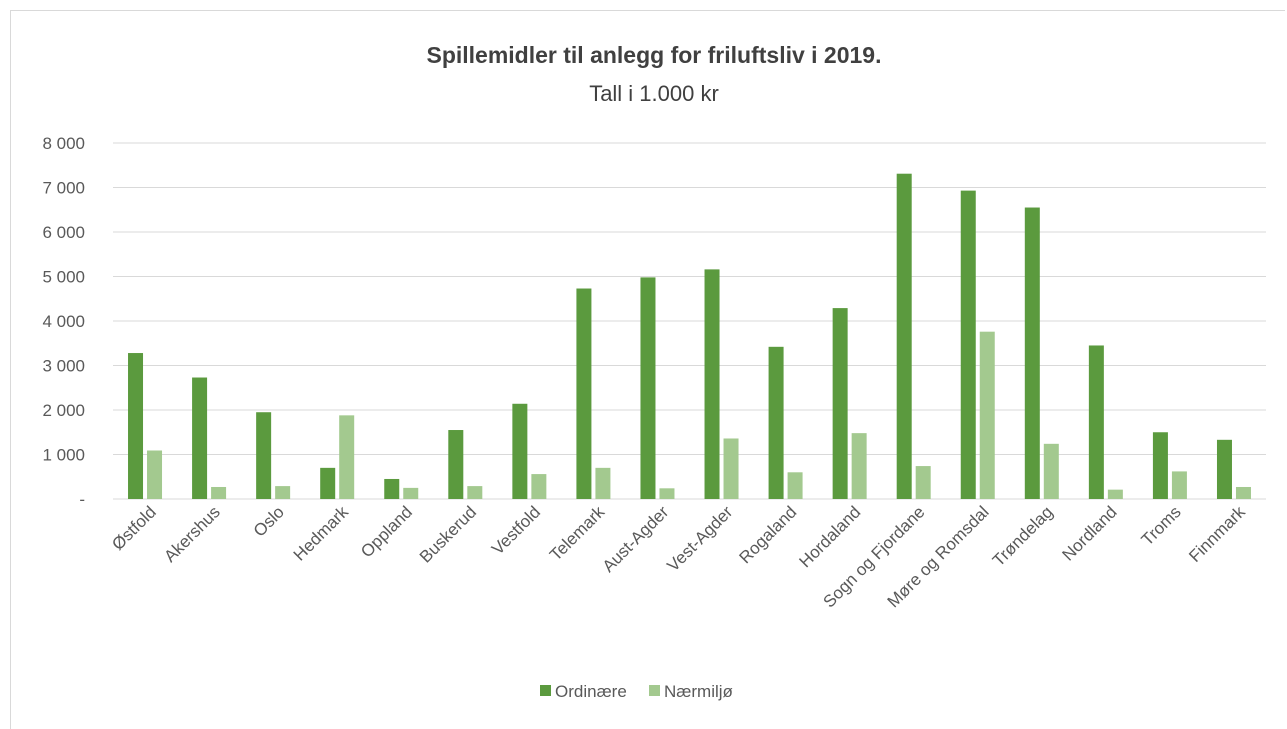 This screenshot has height=729, width=1287. Describe the element at coordinates (1161, 525) in the screenshot. I see `x-tick-label: Troms` at that location.